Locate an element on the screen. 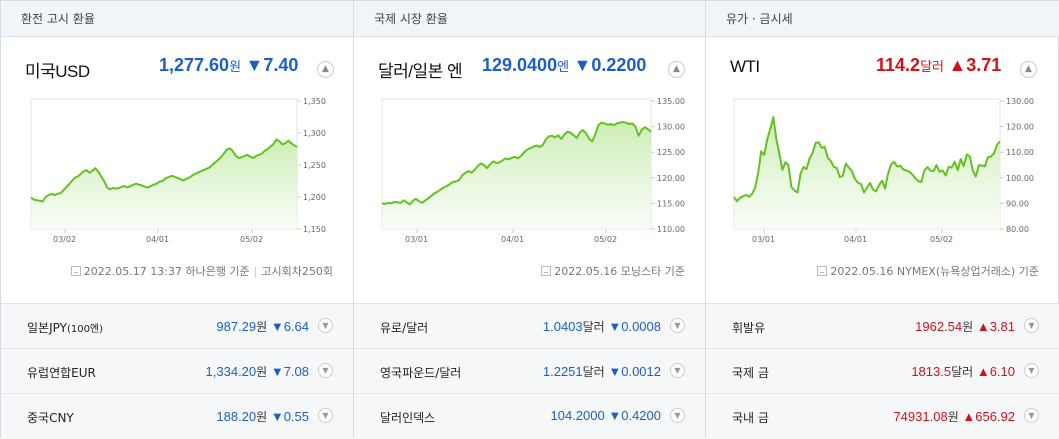 The width and height of the screenshot is (1059, 439). footer-source: 2022.05.16 NYMEX(뉴욕상업거래소) 기준 is located at coordinates (928, 271).